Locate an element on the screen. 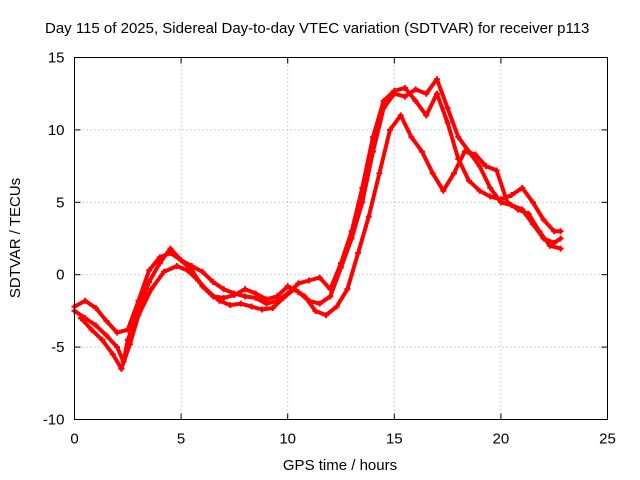 The image size is (640, 480). x-tick-label: 20 is located at coordinates (501, 439).